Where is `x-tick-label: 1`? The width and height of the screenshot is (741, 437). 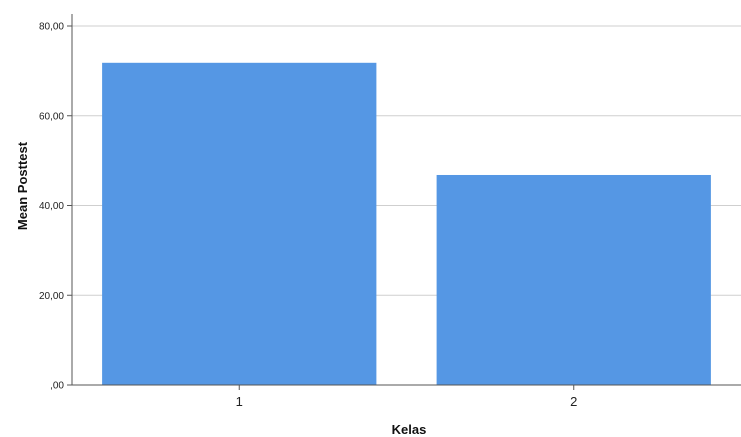 x-tick-label: 1 is located at coordinates (239, 401).